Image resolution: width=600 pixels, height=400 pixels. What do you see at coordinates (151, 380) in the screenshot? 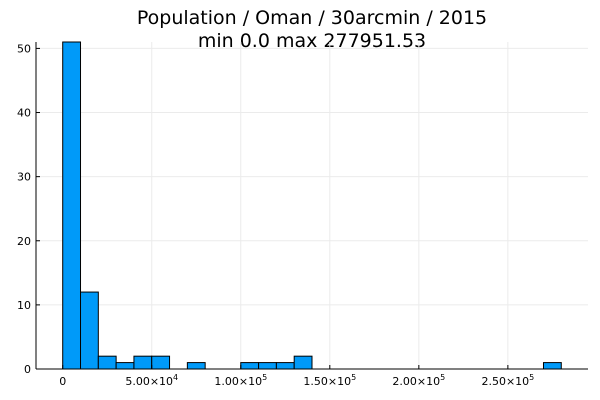
I see `x-tick-label: 5.00×10⁴` at bounding box center [151, 380].